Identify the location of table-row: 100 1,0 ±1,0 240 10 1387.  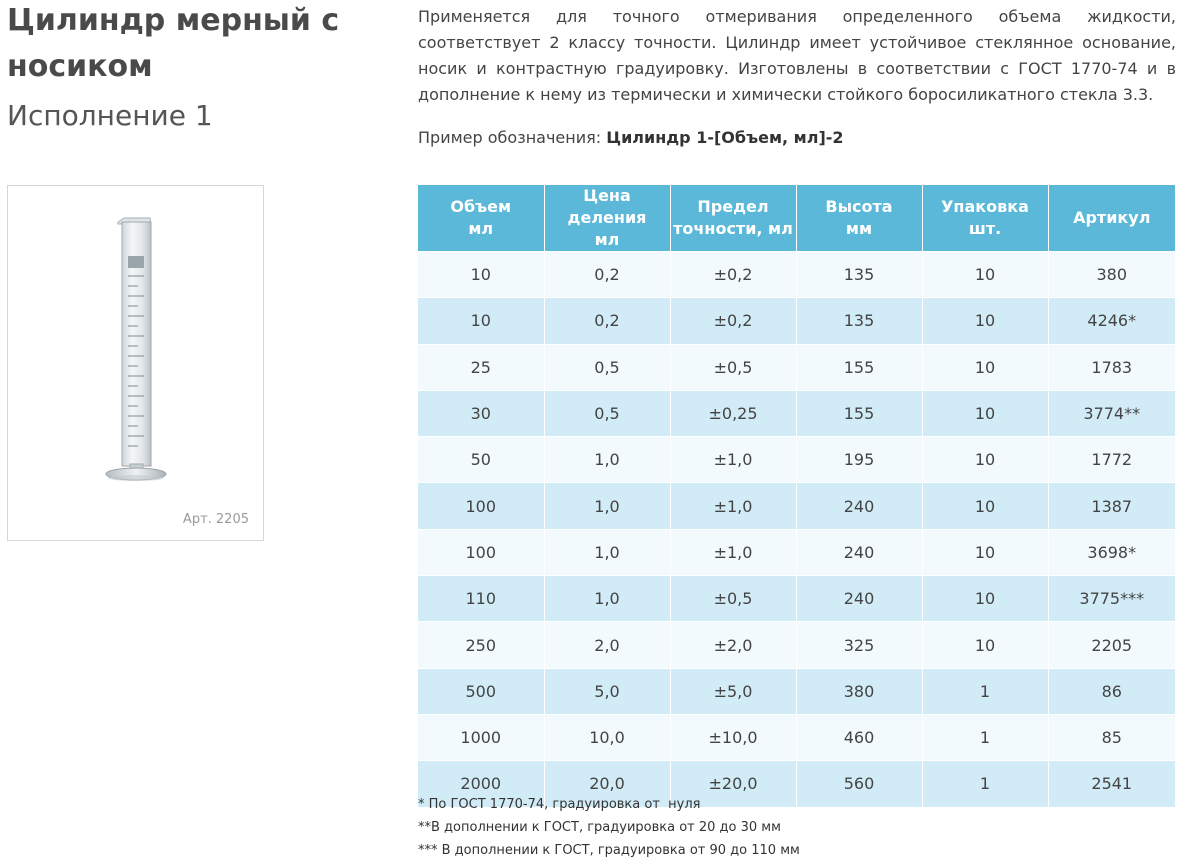
(796, 506).